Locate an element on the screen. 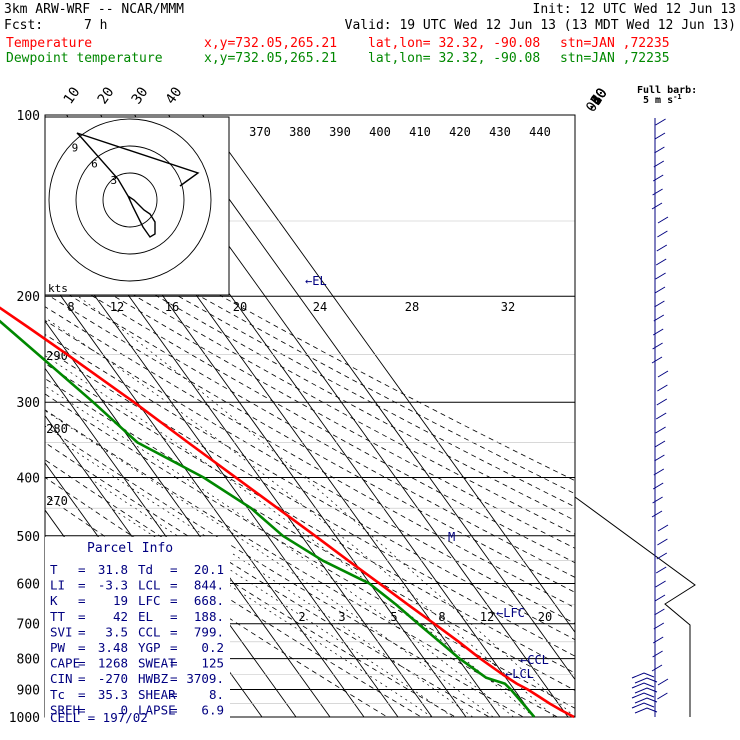 The height and width of the screenshot is (740, 740). parcel-key: CAPE is located at coordinates (65, 663).